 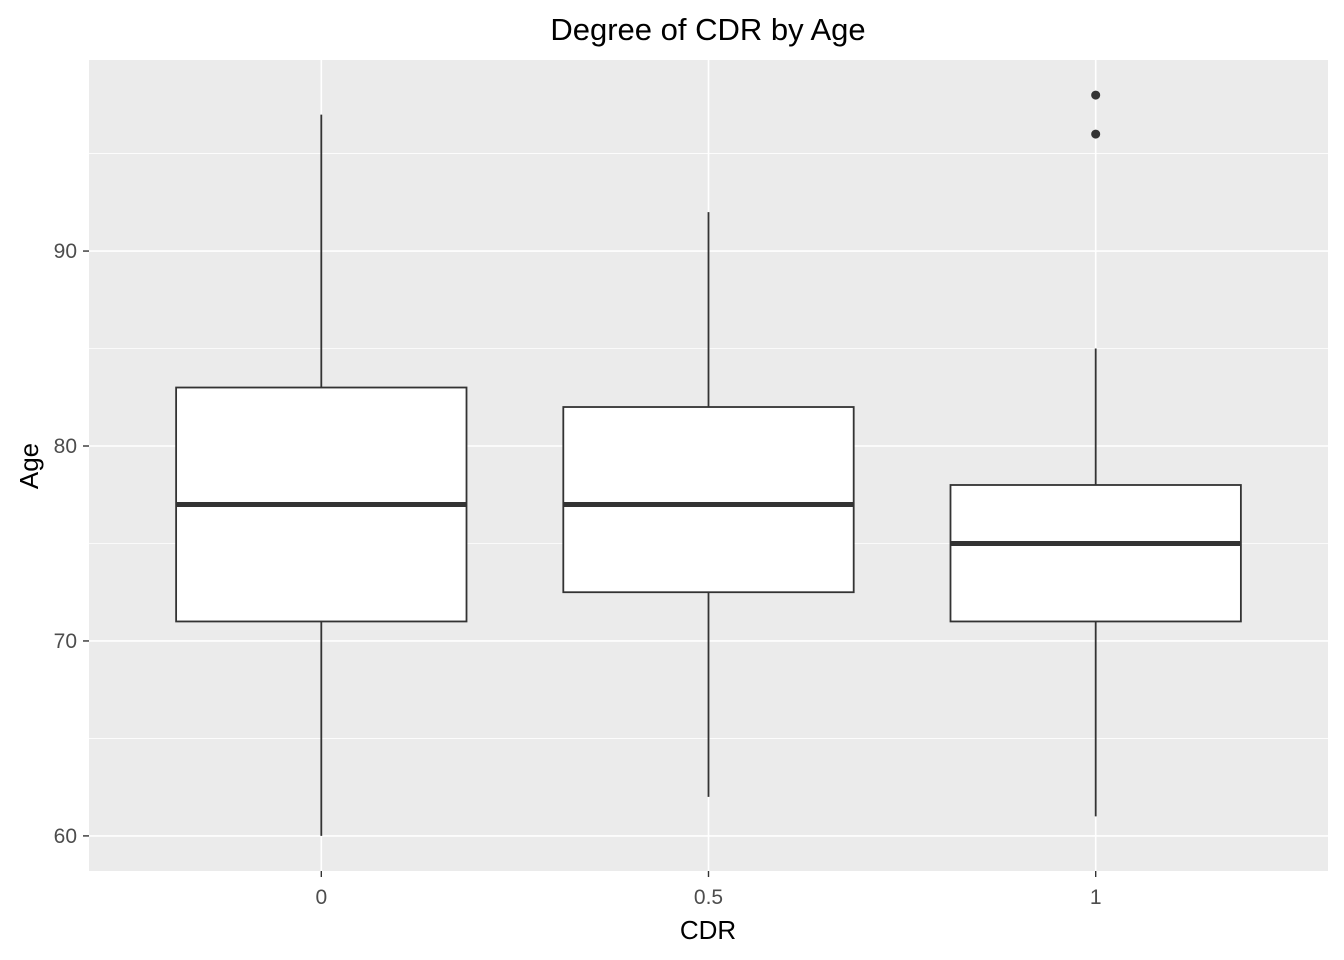 What do you see at coordinates (29, 466) in the screenshot?
I see `y-axis-title: Age` at bounding box center [29, 466].